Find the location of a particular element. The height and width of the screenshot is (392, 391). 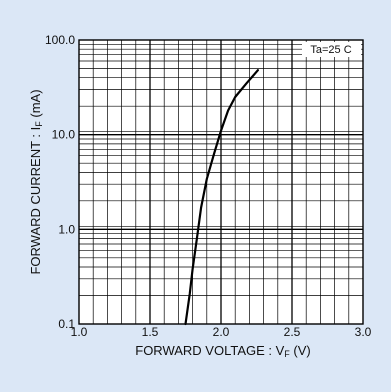

x-tick-label: 2.5 is located at coordinates (292, 332).